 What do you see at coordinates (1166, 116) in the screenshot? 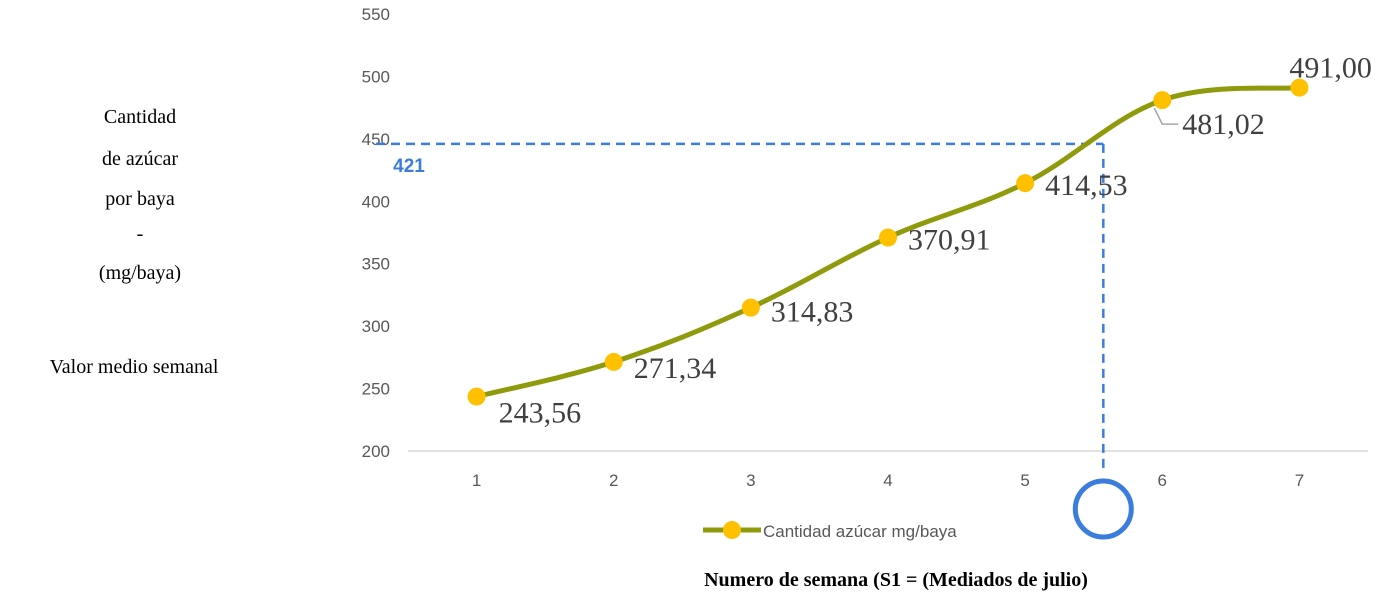
I see `data-label-leader-line` at bounding box center [1166, 116].